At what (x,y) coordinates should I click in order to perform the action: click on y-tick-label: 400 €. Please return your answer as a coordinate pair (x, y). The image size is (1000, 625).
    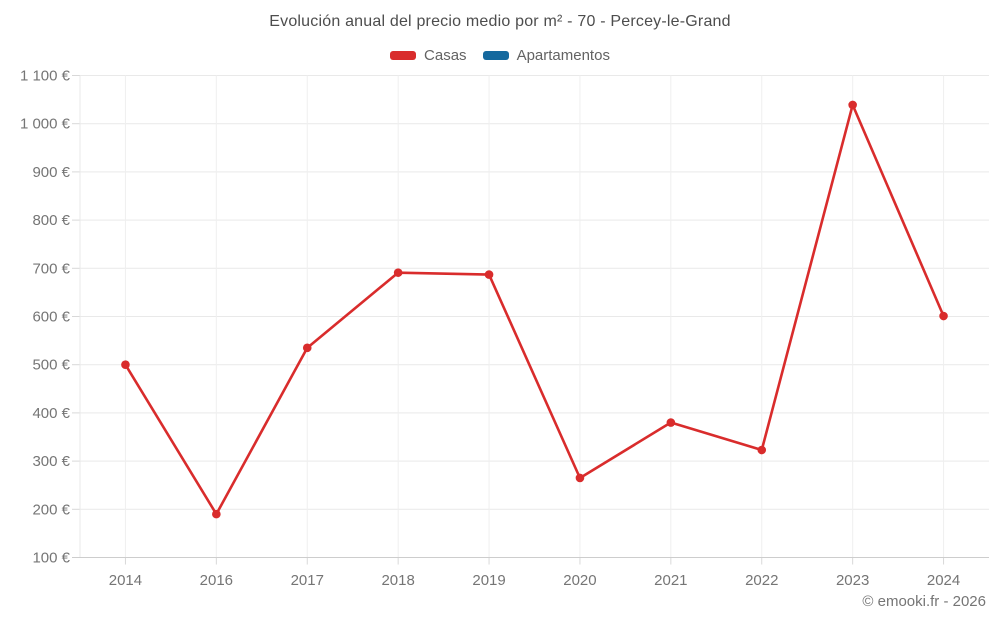
    Looking at the image, I should click on (51, 413).